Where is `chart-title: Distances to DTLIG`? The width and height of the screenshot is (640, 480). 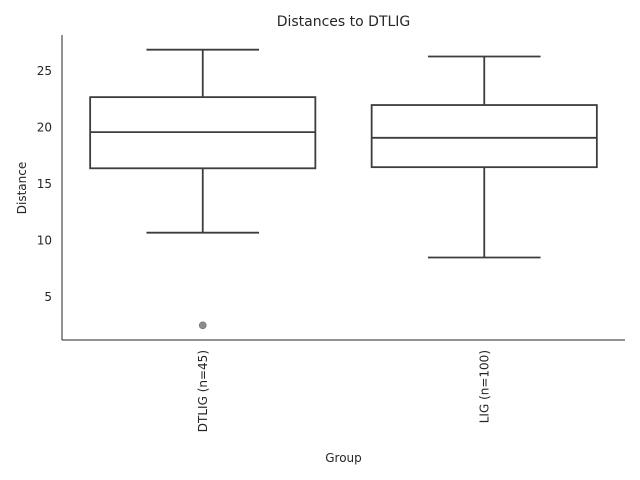
chart-title: Distances to DTLIG is located at coordinates (344, 22).